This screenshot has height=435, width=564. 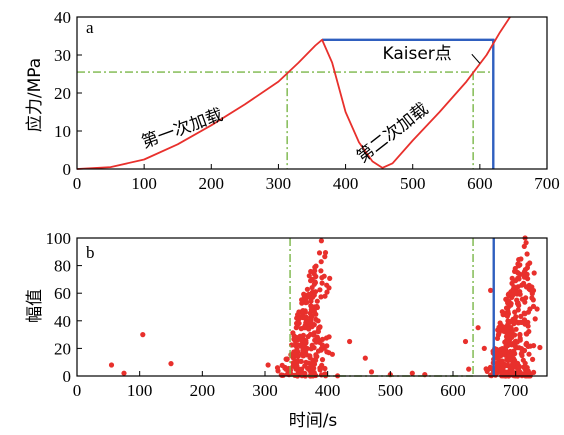 I want to click on panel-label-a: a, so click(x=90, y=27).